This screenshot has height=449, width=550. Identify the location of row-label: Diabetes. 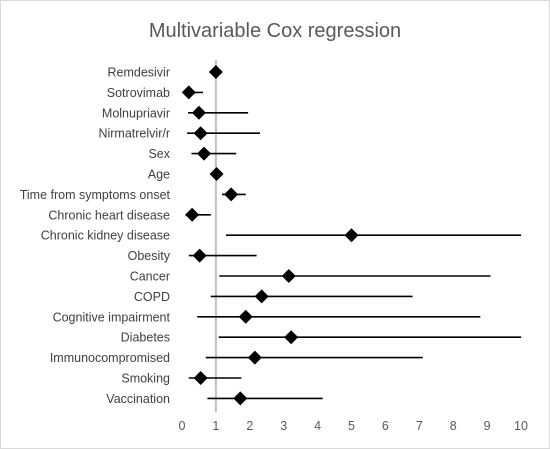
(145, 338).